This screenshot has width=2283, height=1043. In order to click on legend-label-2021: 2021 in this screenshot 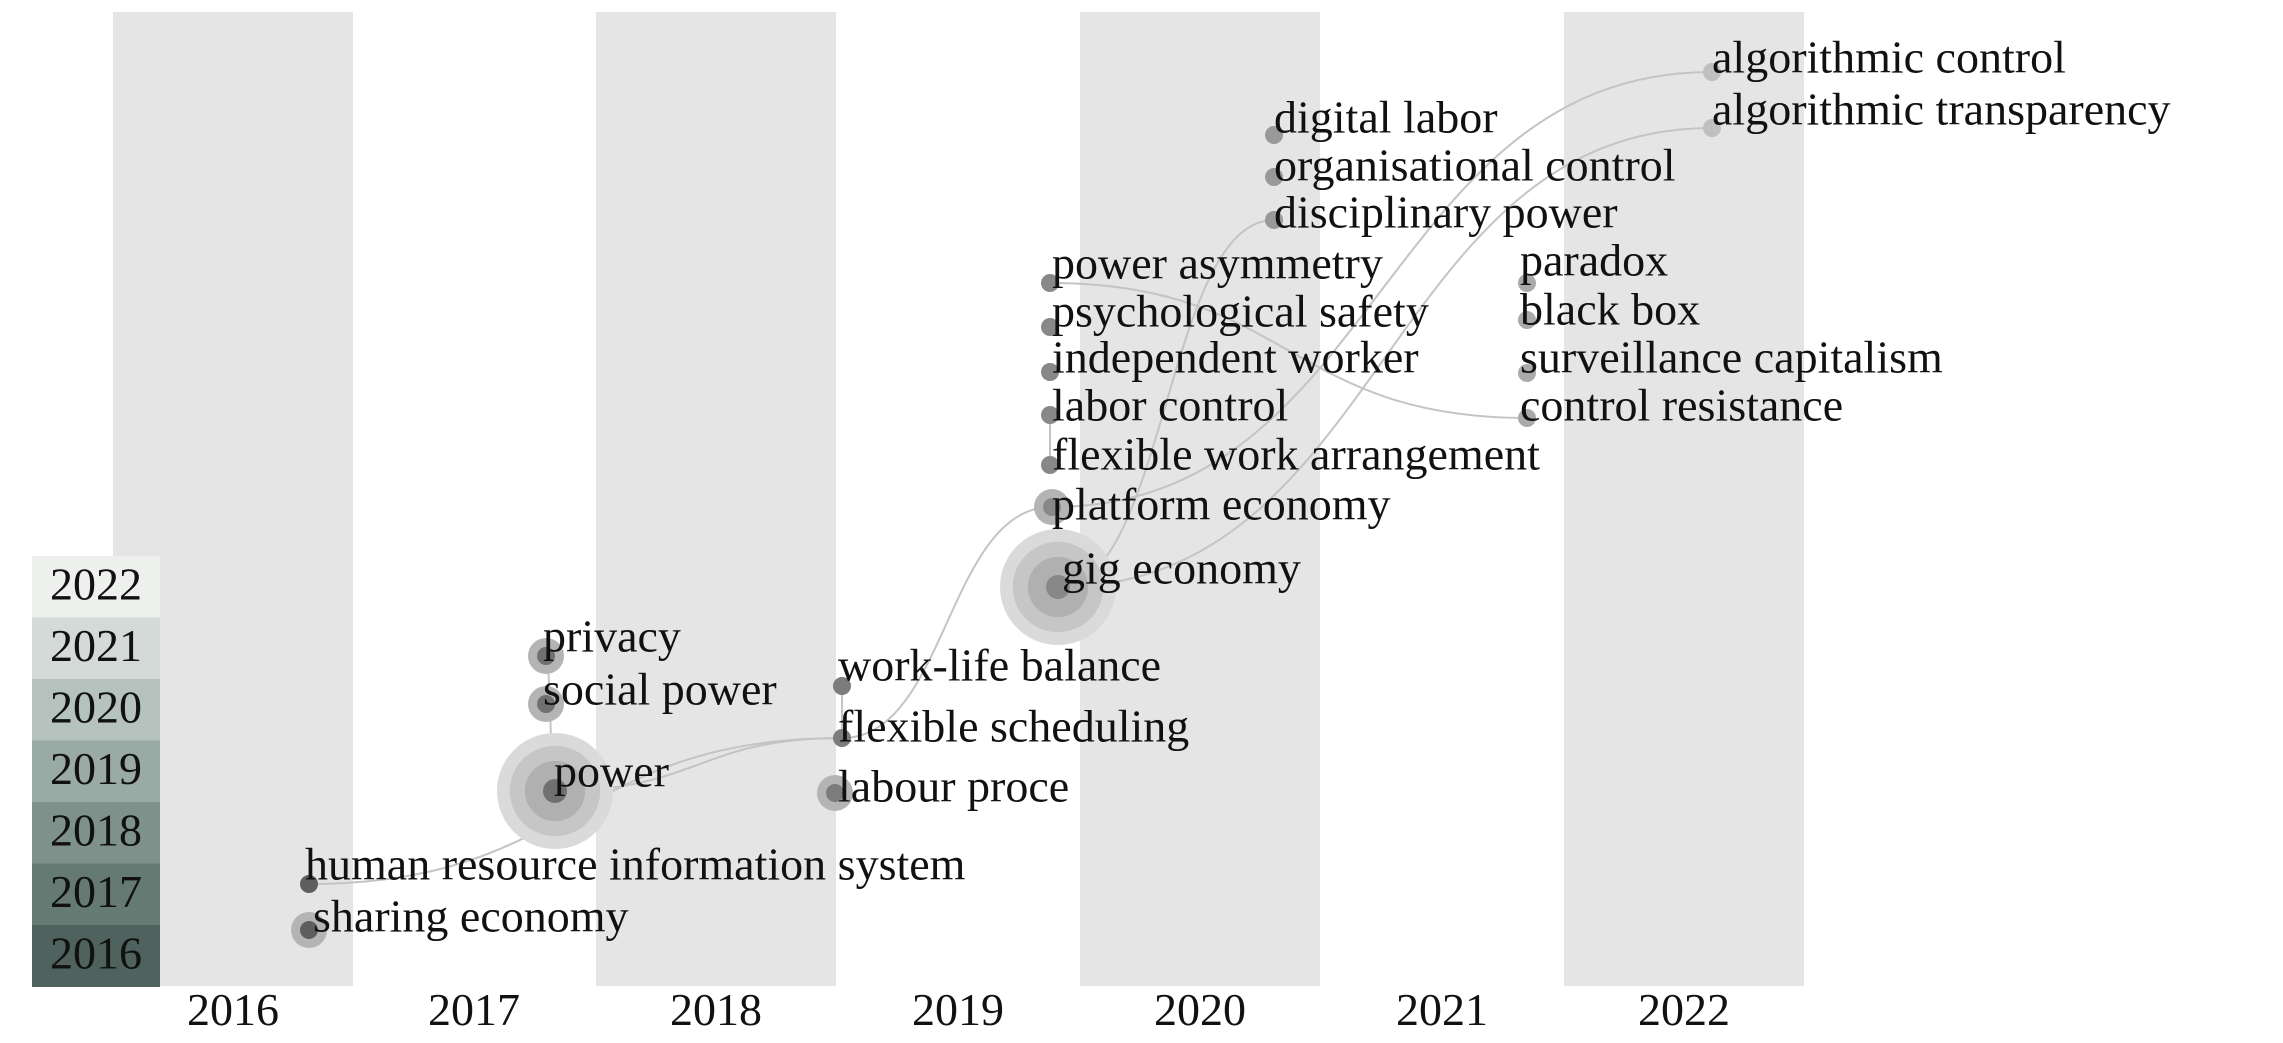, I will do `click(96, 645)`.